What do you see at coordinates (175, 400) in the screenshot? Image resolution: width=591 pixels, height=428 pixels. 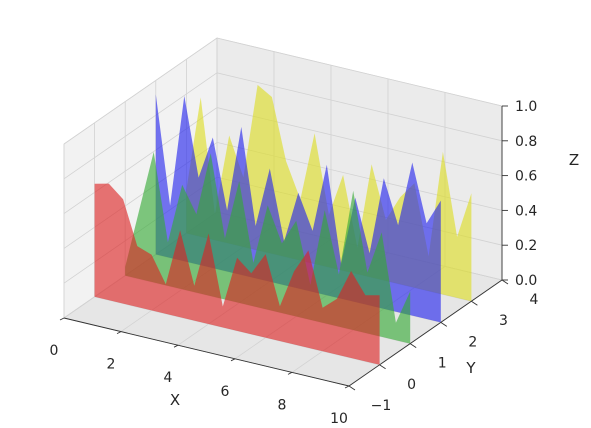 I see `x-axis-label: X` at bounding box center [175, 400].